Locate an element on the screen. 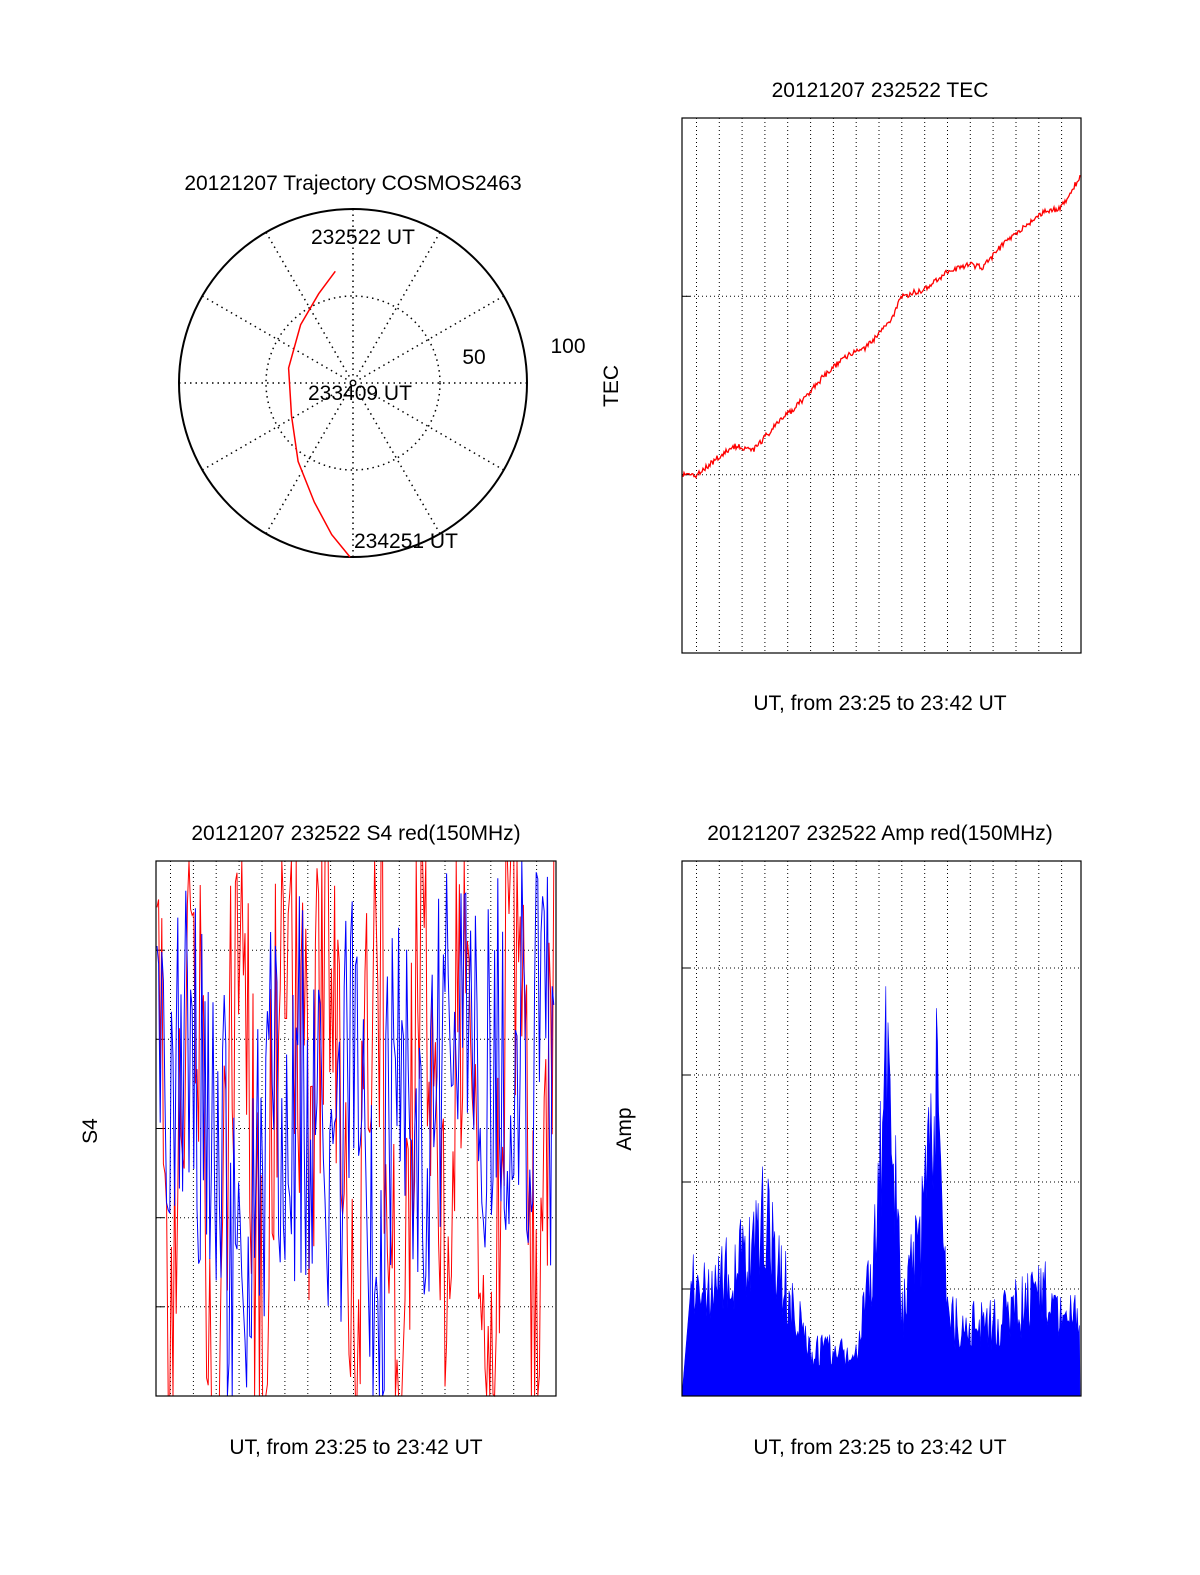 The image size is (1200, 1575). radial-label-100: 100 is located at coordinates (567, 346).